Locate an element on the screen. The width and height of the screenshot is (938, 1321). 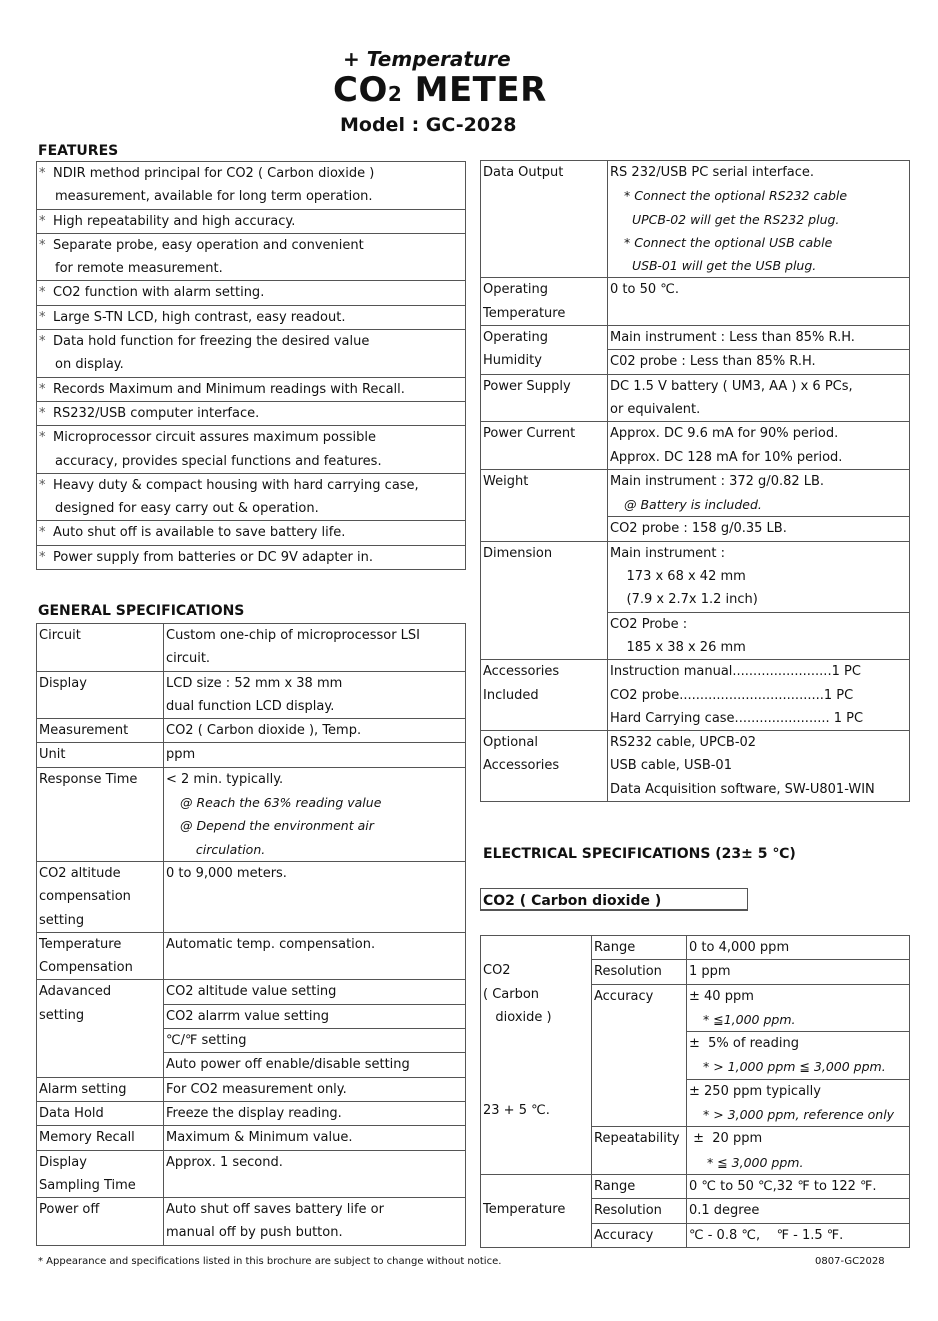
text-line: 0 to 50 ℃. is located at coordinates (644, 290).